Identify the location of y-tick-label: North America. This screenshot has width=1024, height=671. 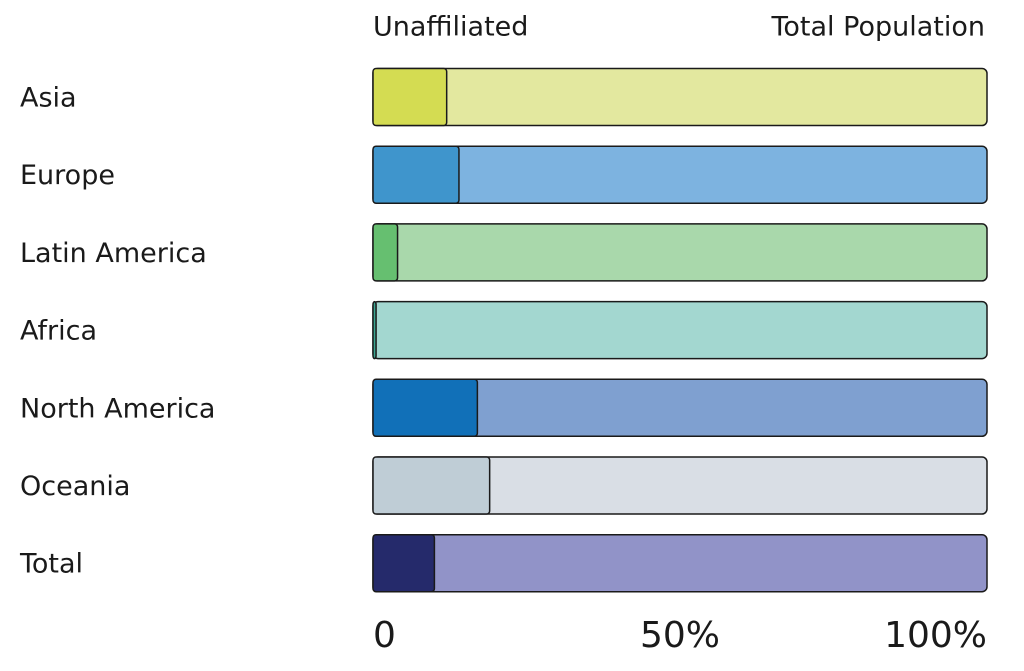
(117, 408).